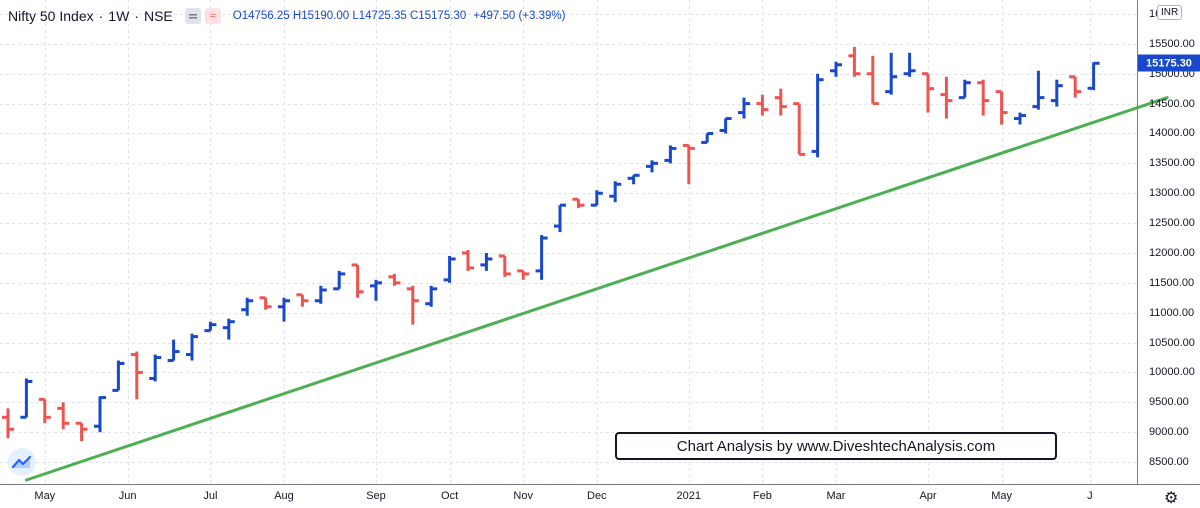 The height and width of the screenshot is (508, 1200). Describe the element at coordinates (1172, 282) in the screenshot. I see `price-tick-label: 11500.00` at that location.